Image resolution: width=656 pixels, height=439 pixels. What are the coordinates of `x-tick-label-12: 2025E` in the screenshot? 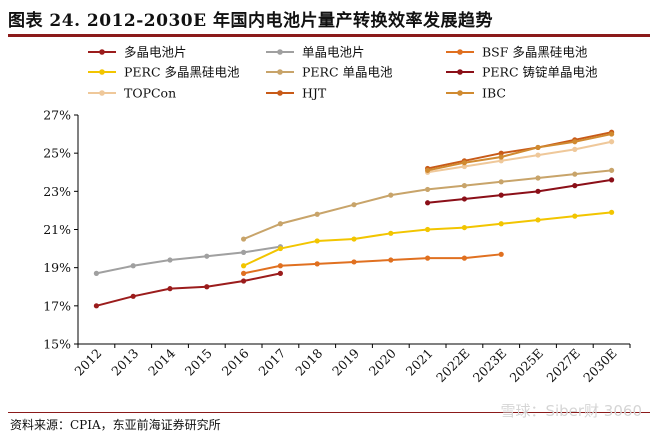 It's located at (527, 366).